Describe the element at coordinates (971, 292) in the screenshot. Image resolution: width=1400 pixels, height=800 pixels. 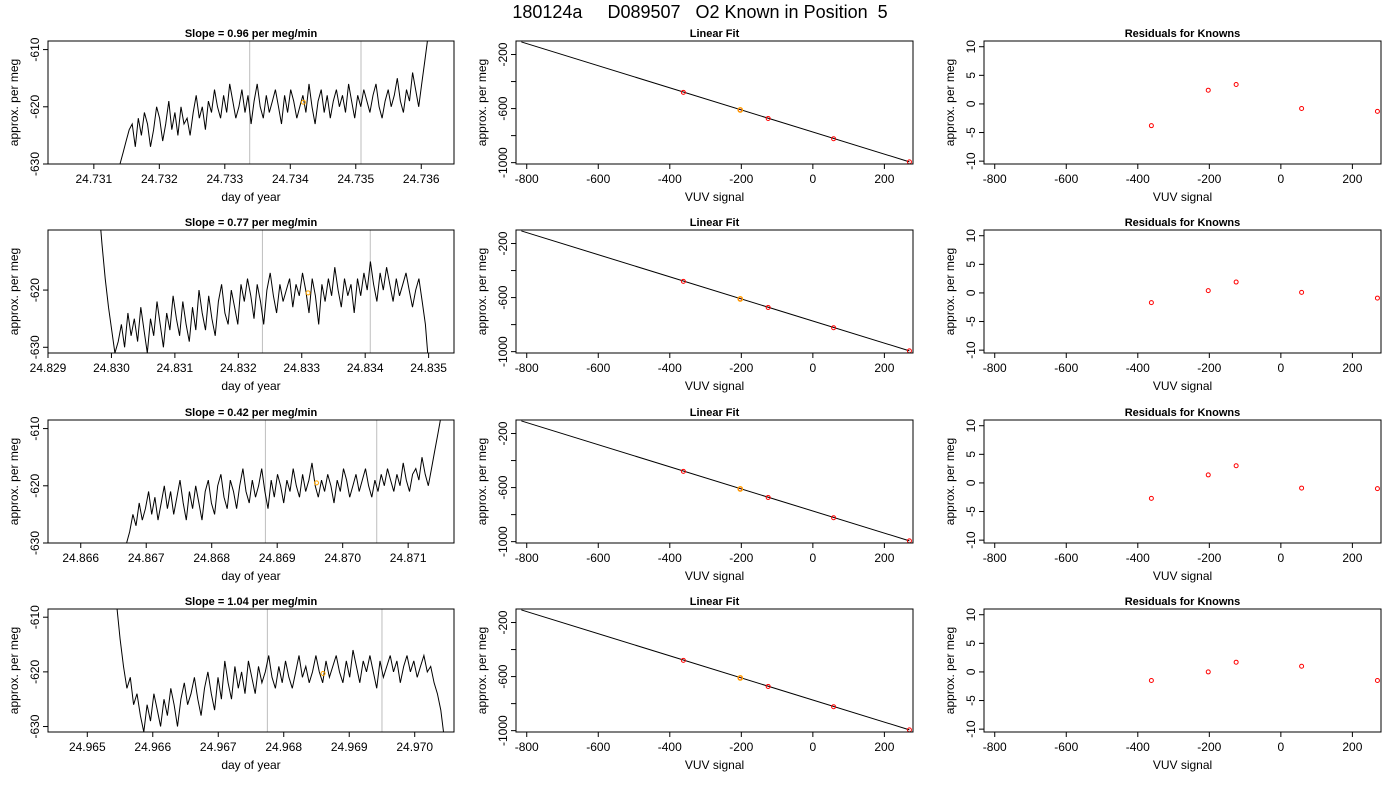
I see `y-tick-label: 0` at that location.